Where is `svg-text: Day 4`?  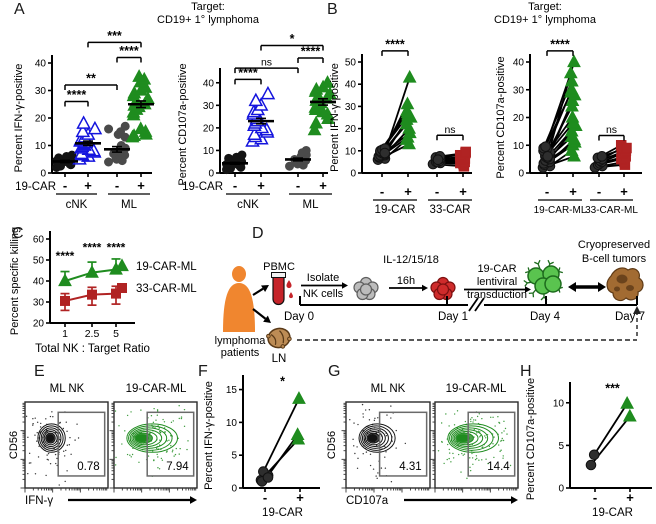
svg-text: Day 4 is located at coordinates (545, 317).